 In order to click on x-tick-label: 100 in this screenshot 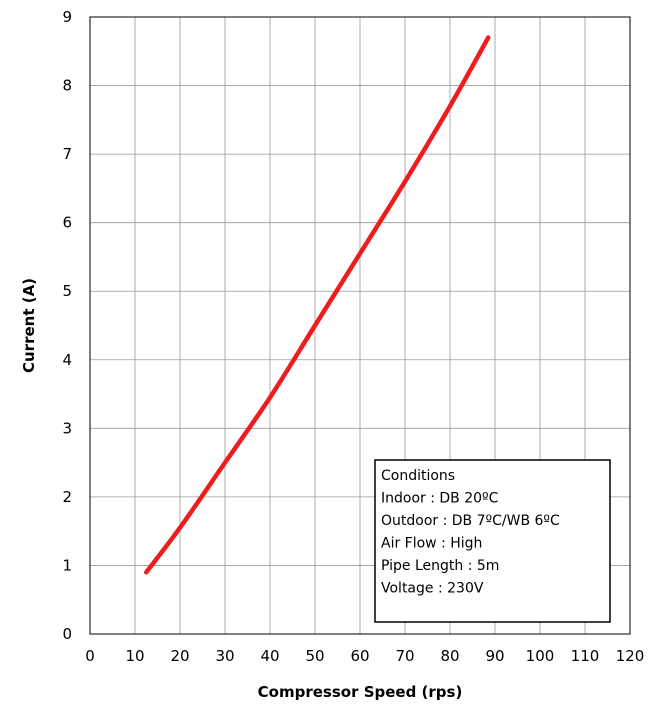, I will do `click(540, 656)`.